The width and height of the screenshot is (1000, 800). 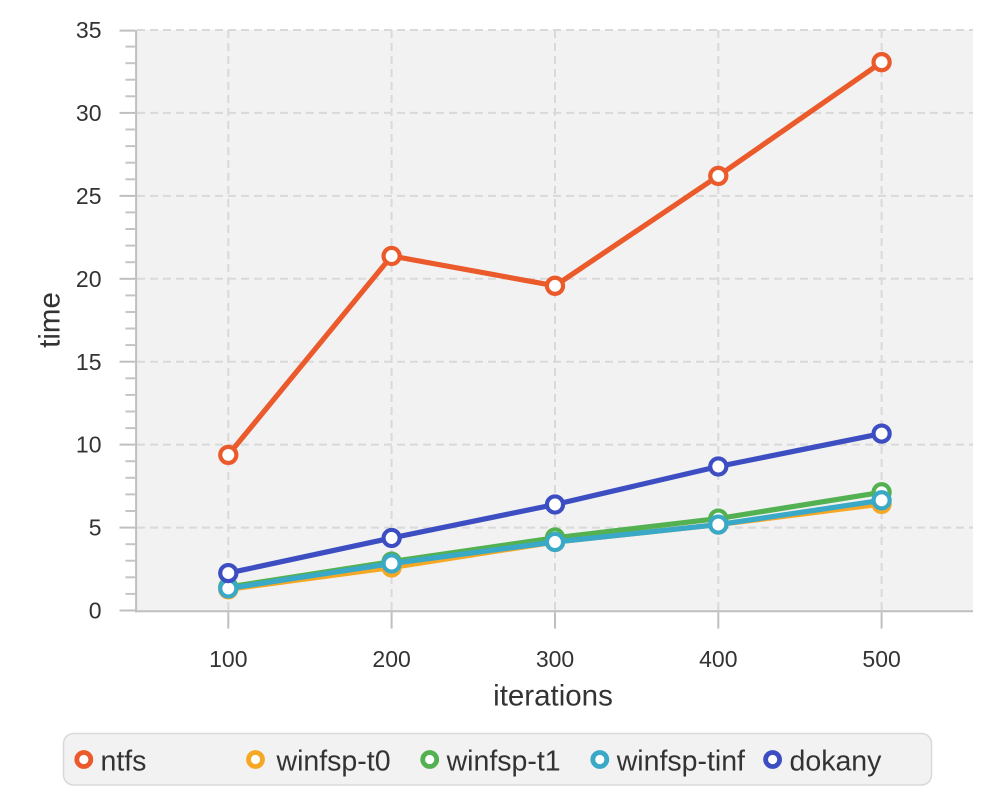 What do you see at coordinates (881, 659) in the screenshot?
I see `svg-text: 500` at bounding box center [881, 659].